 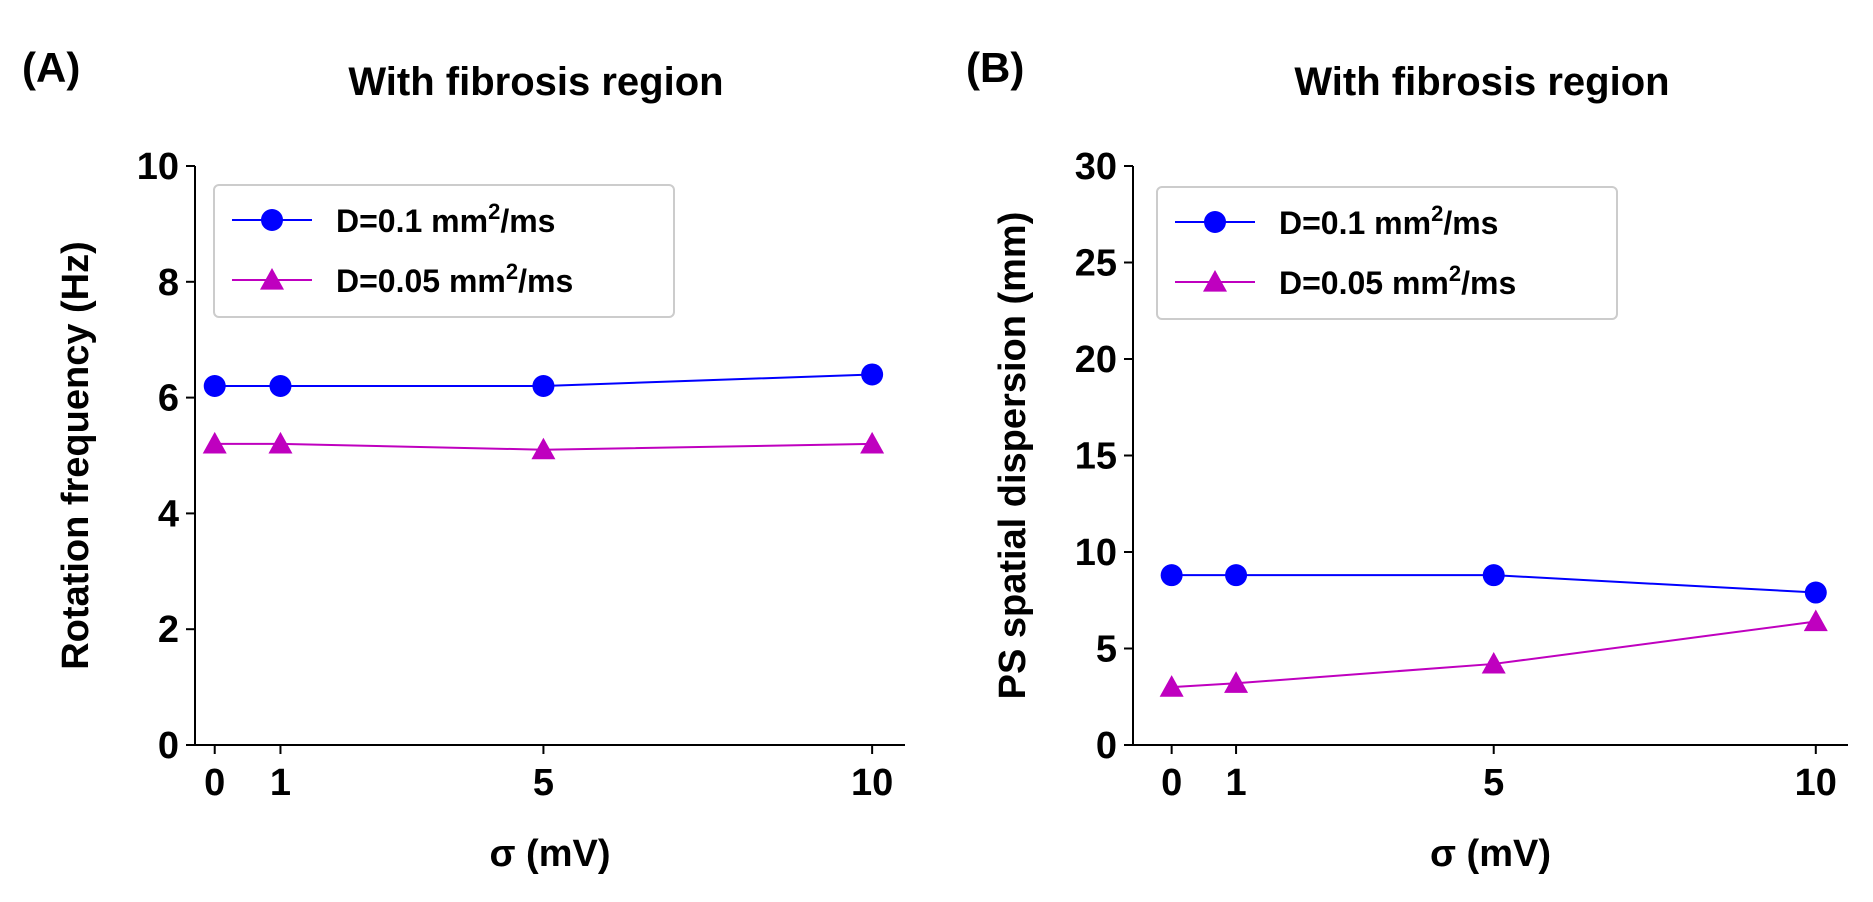 I want to click on y-tick-label: 8, so click(x=168, y=283).